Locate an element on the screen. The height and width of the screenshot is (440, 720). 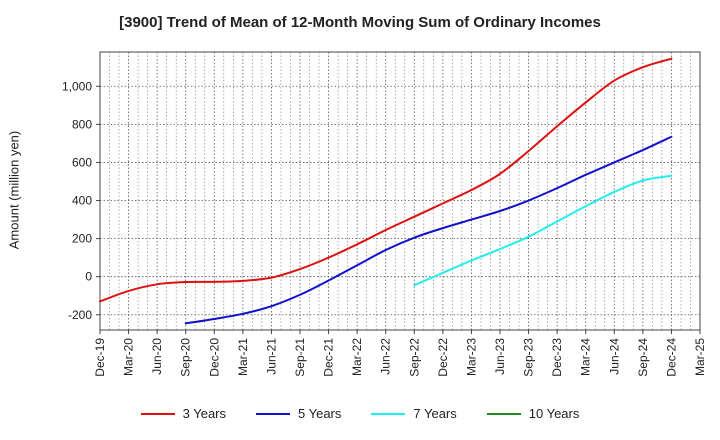
x-tick-label: Mar-22 is located at coordinates (357, 357).